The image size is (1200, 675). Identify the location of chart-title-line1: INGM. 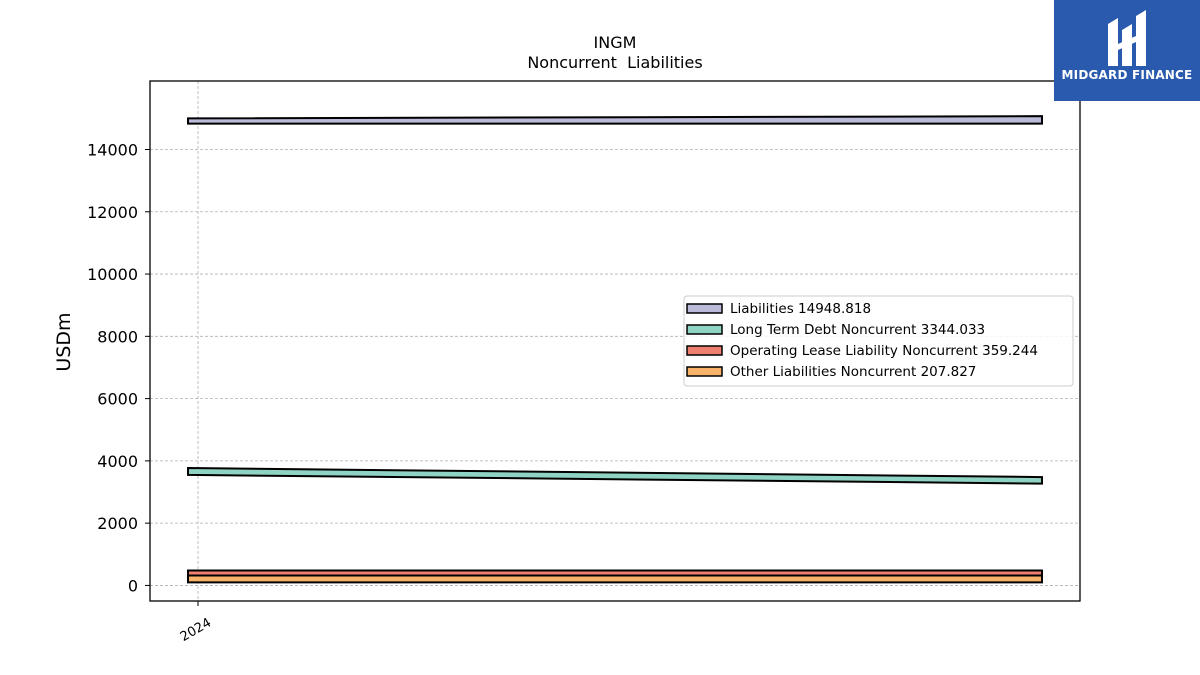
(615, 42).